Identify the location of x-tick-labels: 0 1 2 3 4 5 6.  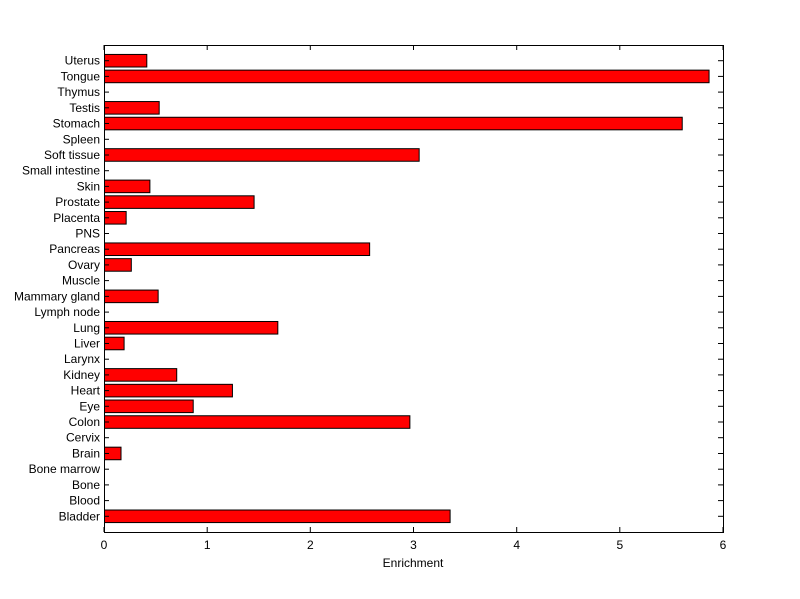
(414, 545).